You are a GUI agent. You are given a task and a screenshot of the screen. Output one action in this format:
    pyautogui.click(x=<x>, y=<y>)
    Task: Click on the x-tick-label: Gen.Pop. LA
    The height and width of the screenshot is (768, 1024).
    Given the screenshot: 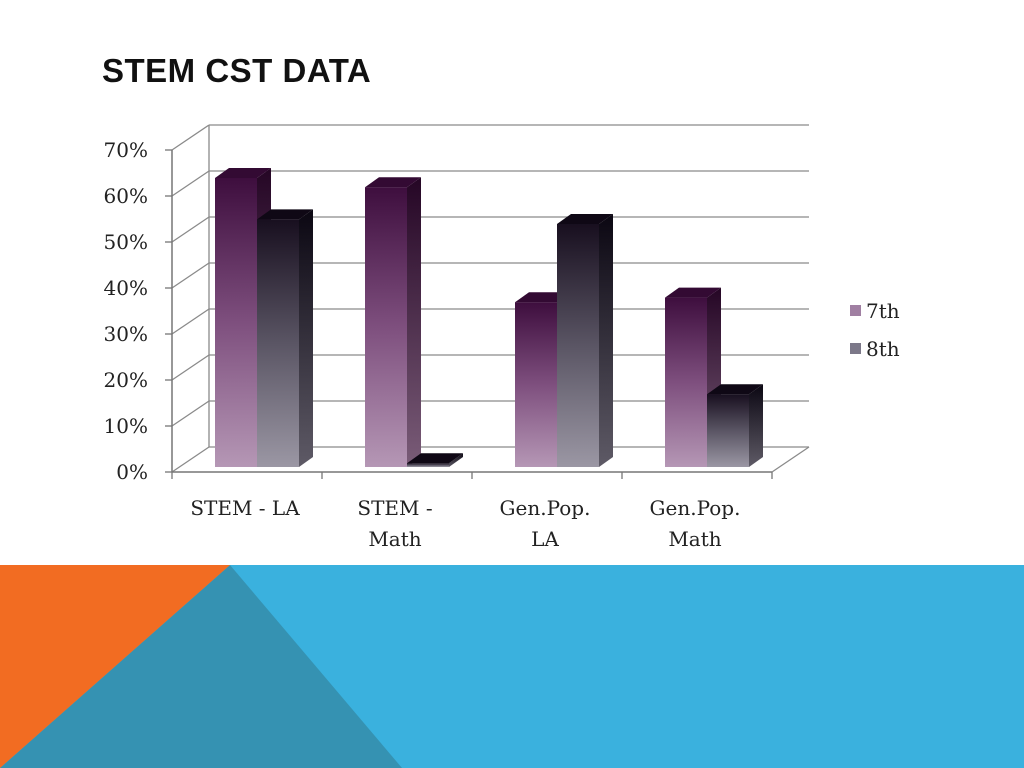 What is the action you would take?
    pyautogui.click(x=545, y=523)
    